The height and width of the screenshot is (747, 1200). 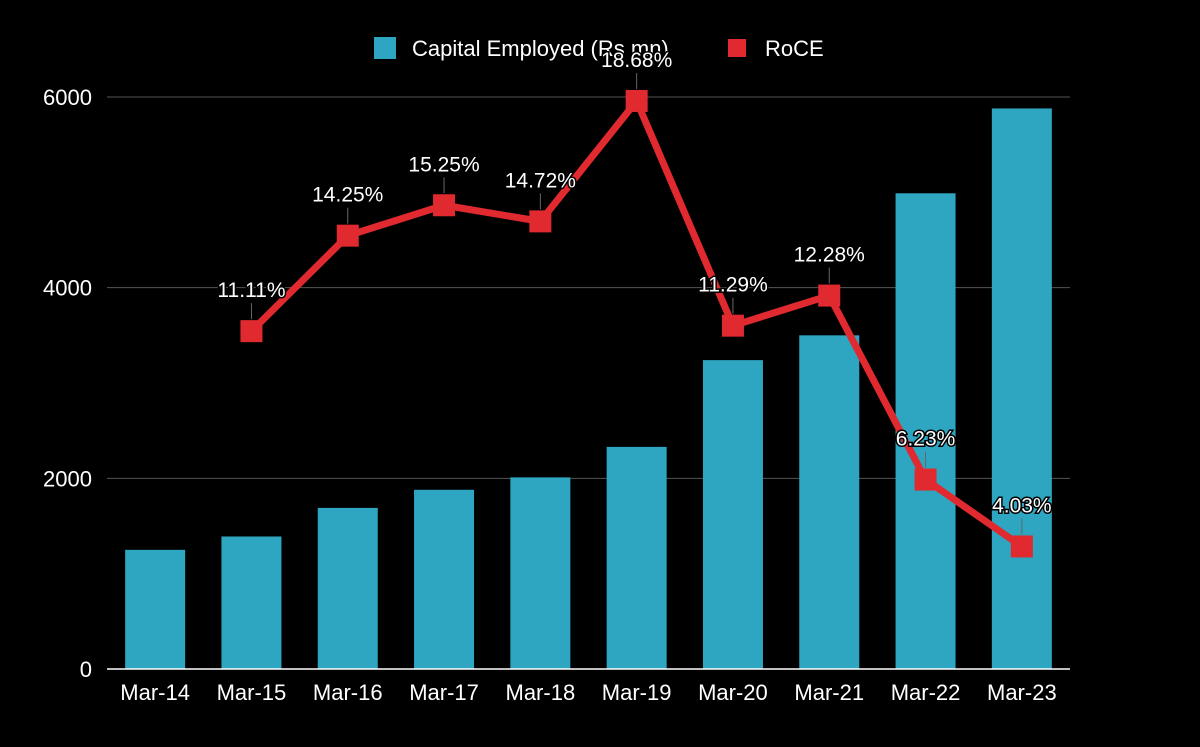 What do you see at coordinates (385, 48) in the screenshot?
I see `legend-swatch-capital-employed` at bounding box center [385, 48].